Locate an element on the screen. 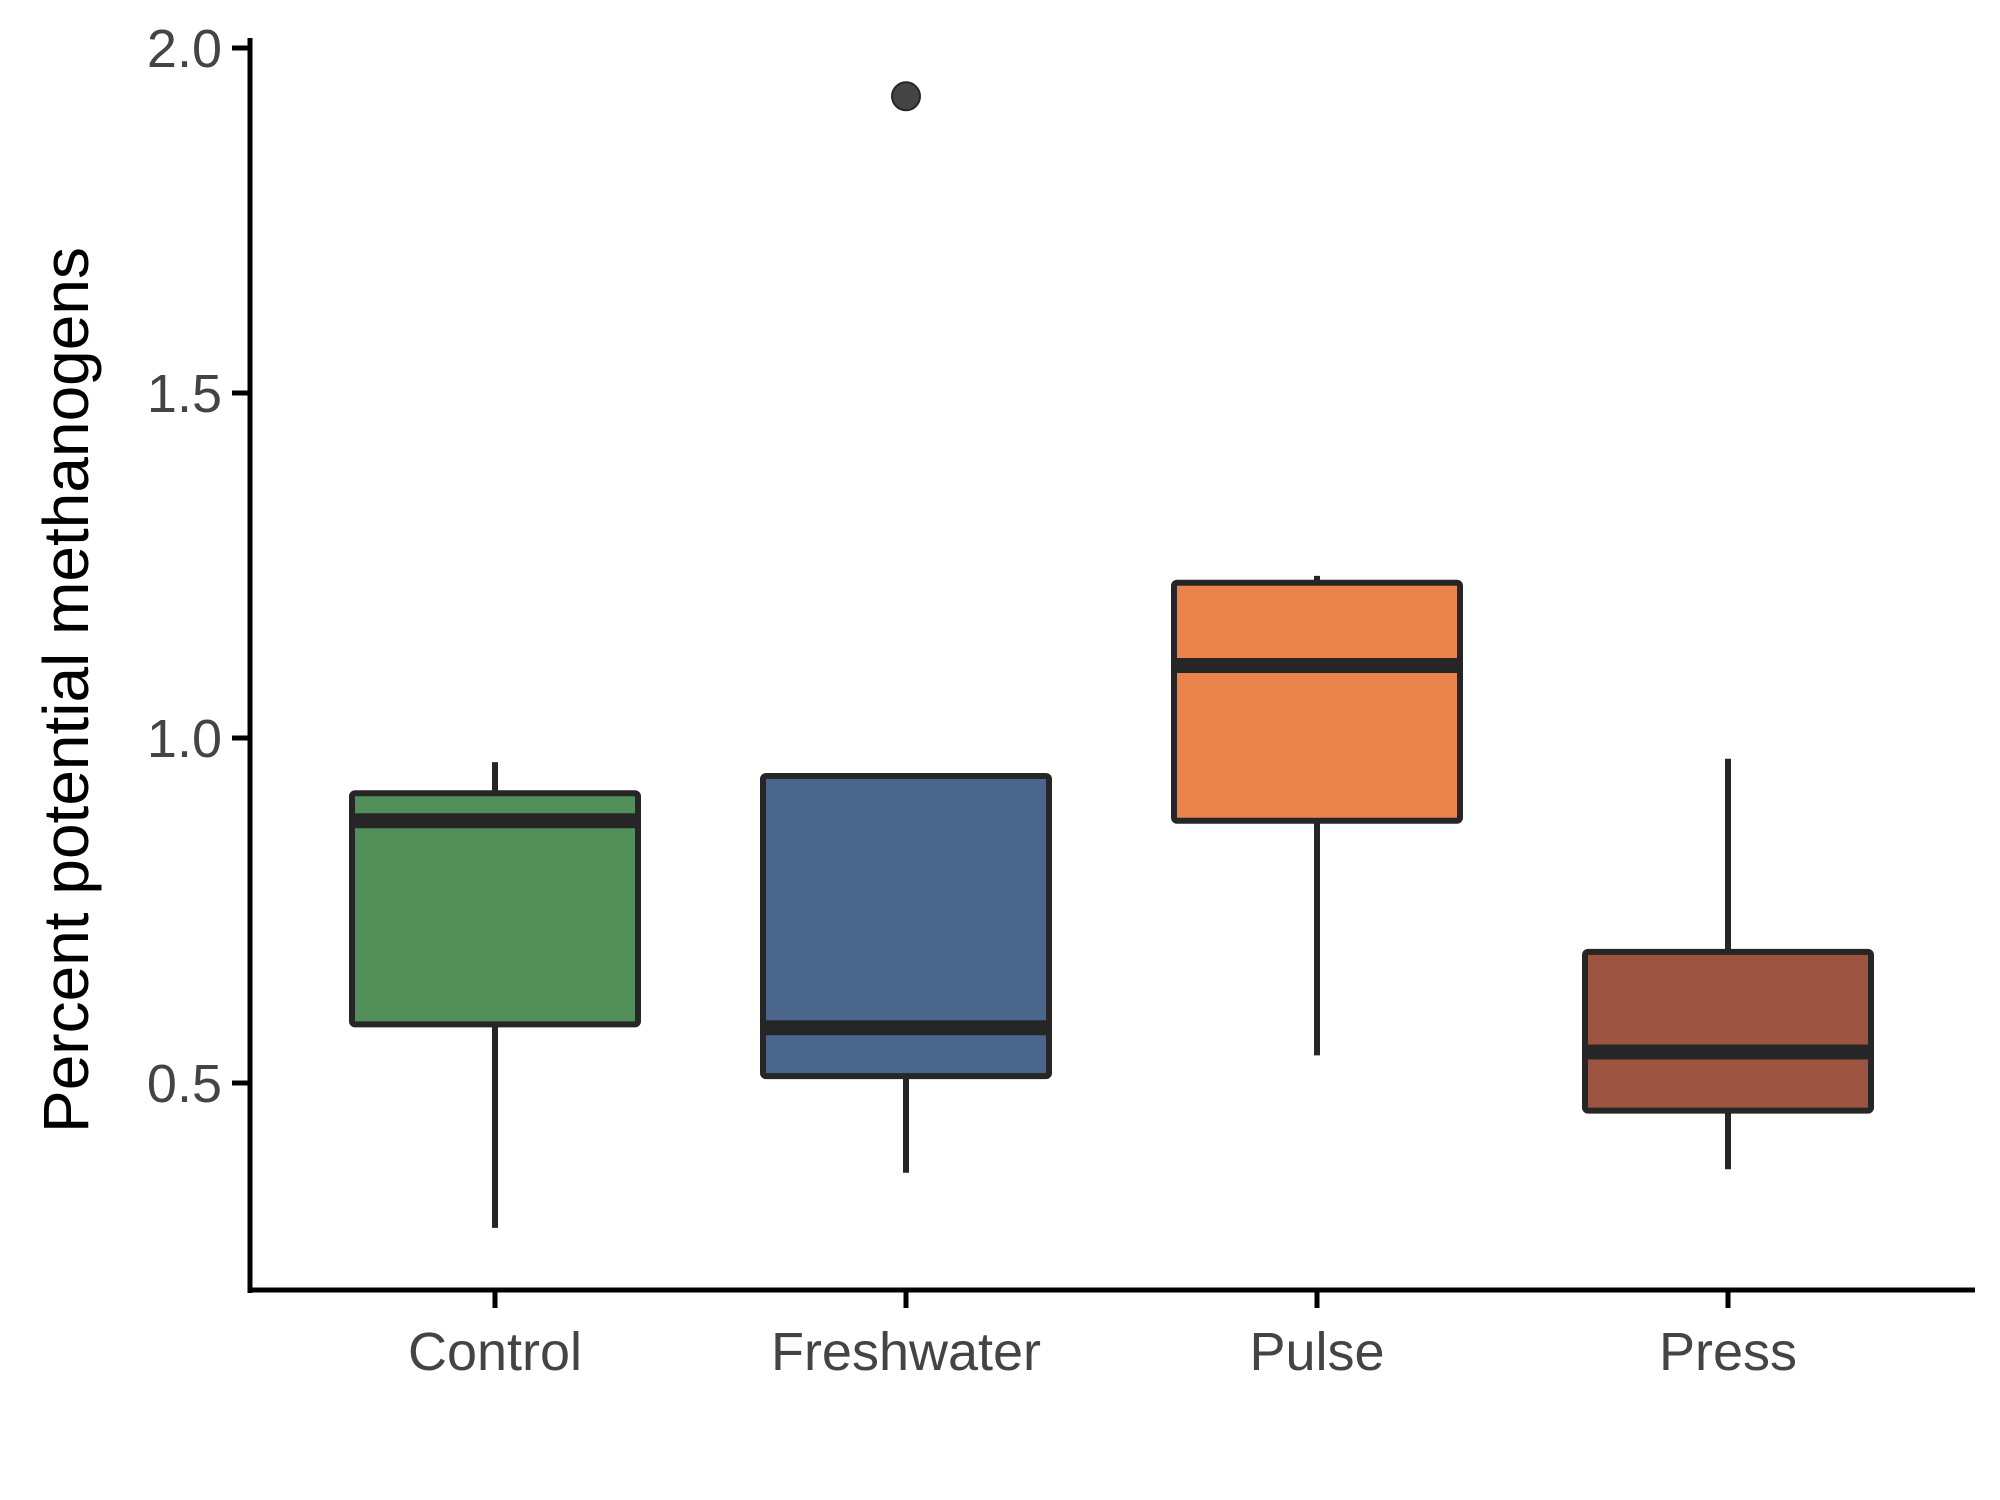 This screenshot has width=2000, height=1500. box-control is located at coordinates (495, 909).